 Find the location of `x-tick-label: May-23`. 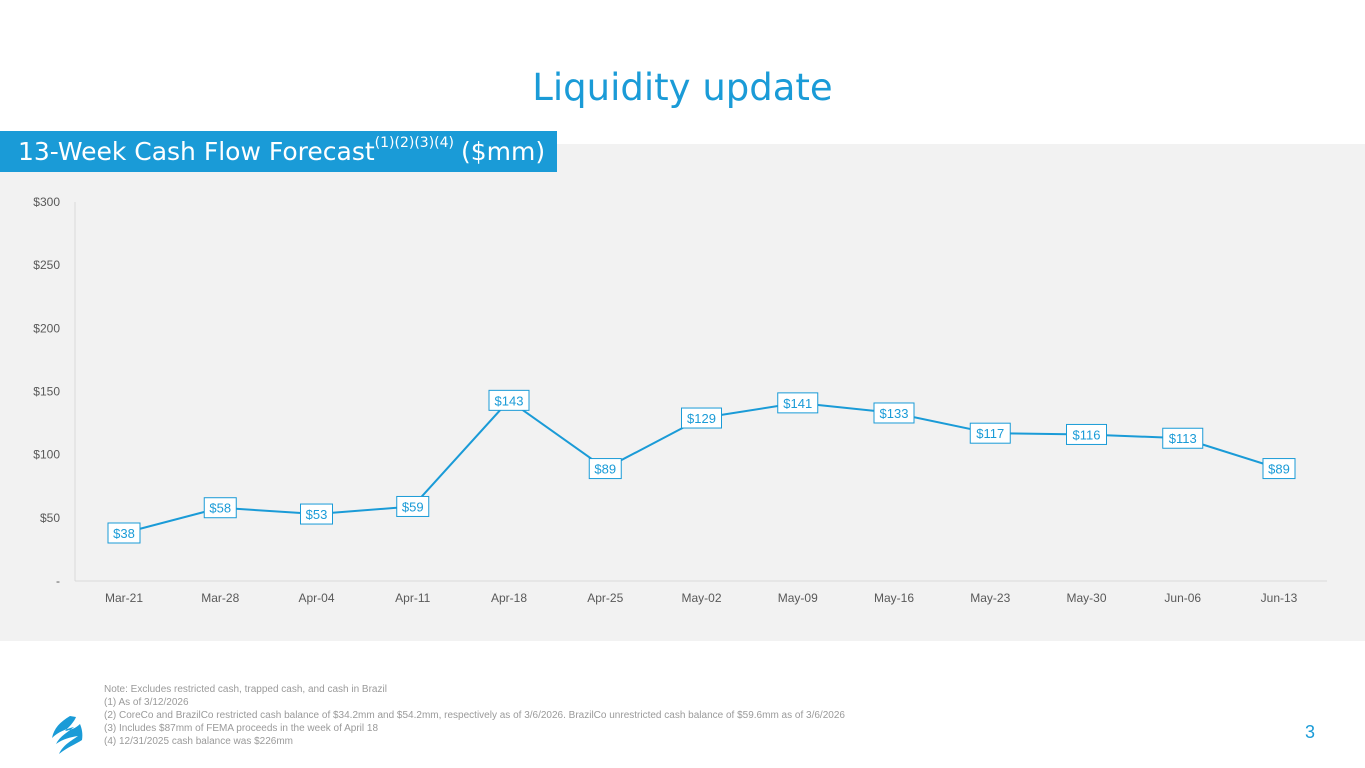

x-tick-label: May-23 is located at coordinates (990, 598).